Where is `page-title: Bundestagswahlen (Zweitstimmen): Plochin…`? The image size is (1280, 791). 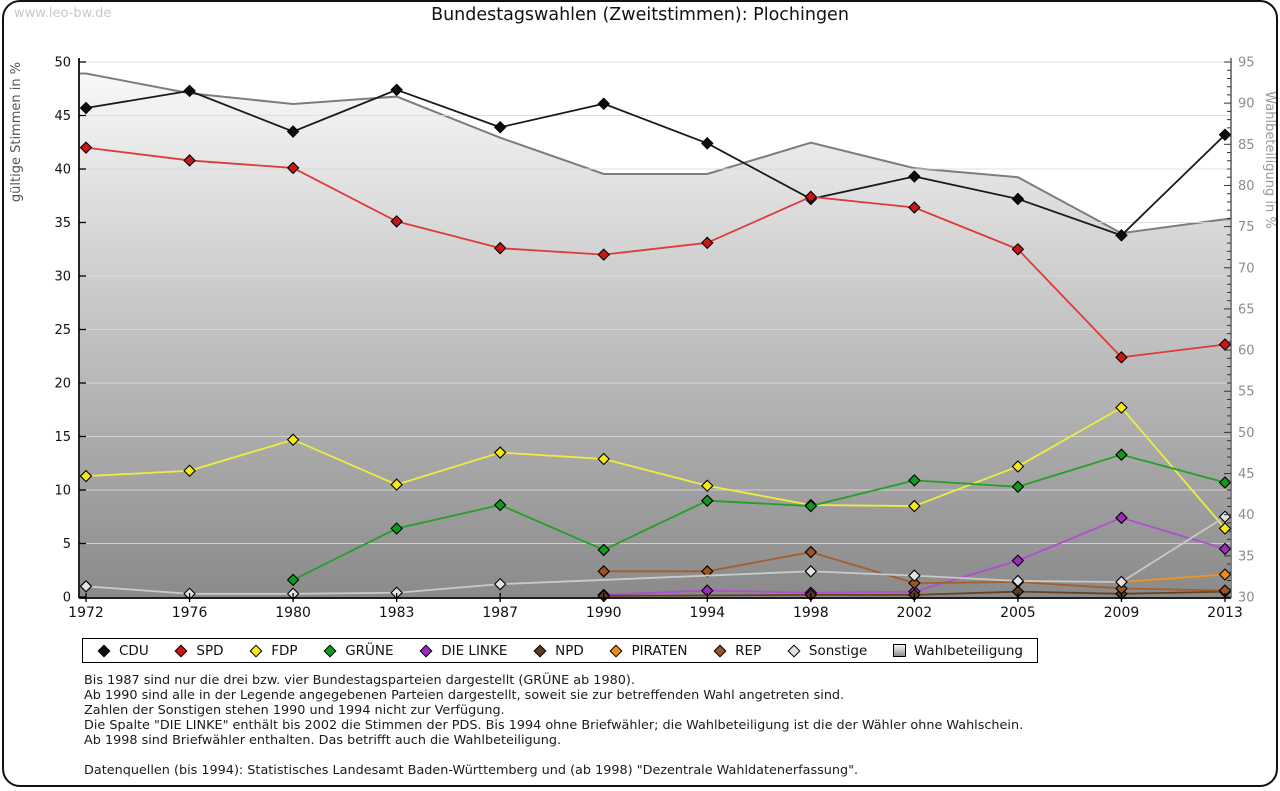
page-title: Bundestagswahlen (Zweitstimmen): Plochin… is located at coordinates (640, 15).